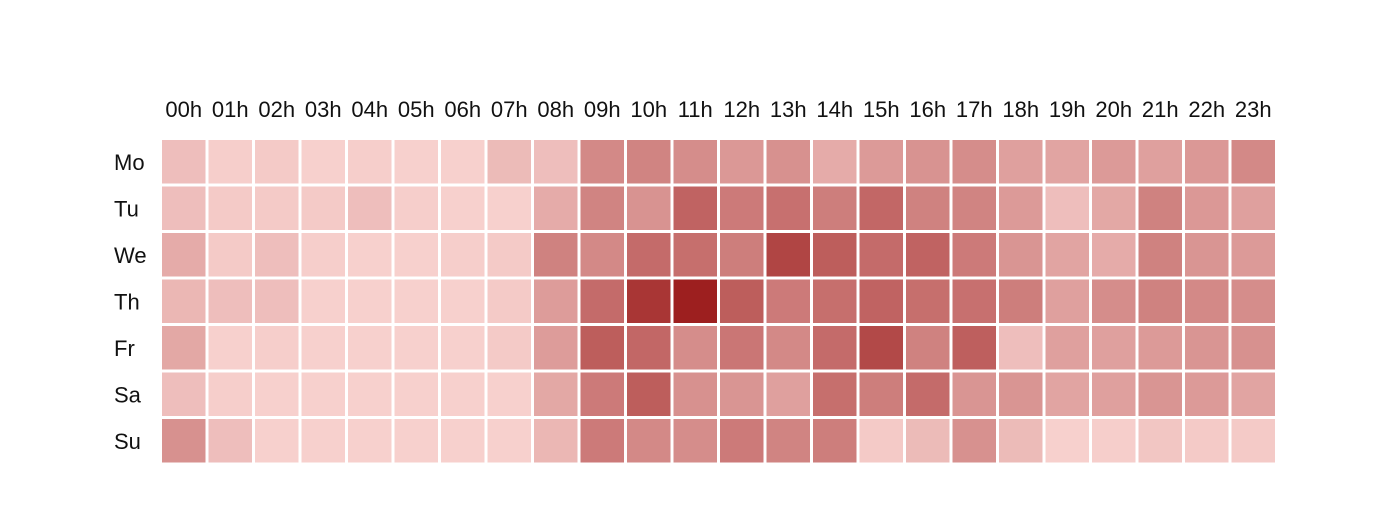 This screenshot has width=1374, height=524. What do you see at coordinates (555, 109) in the screenshot?
I see `x-tick-label: 08h` at bounding box center [555, 109].